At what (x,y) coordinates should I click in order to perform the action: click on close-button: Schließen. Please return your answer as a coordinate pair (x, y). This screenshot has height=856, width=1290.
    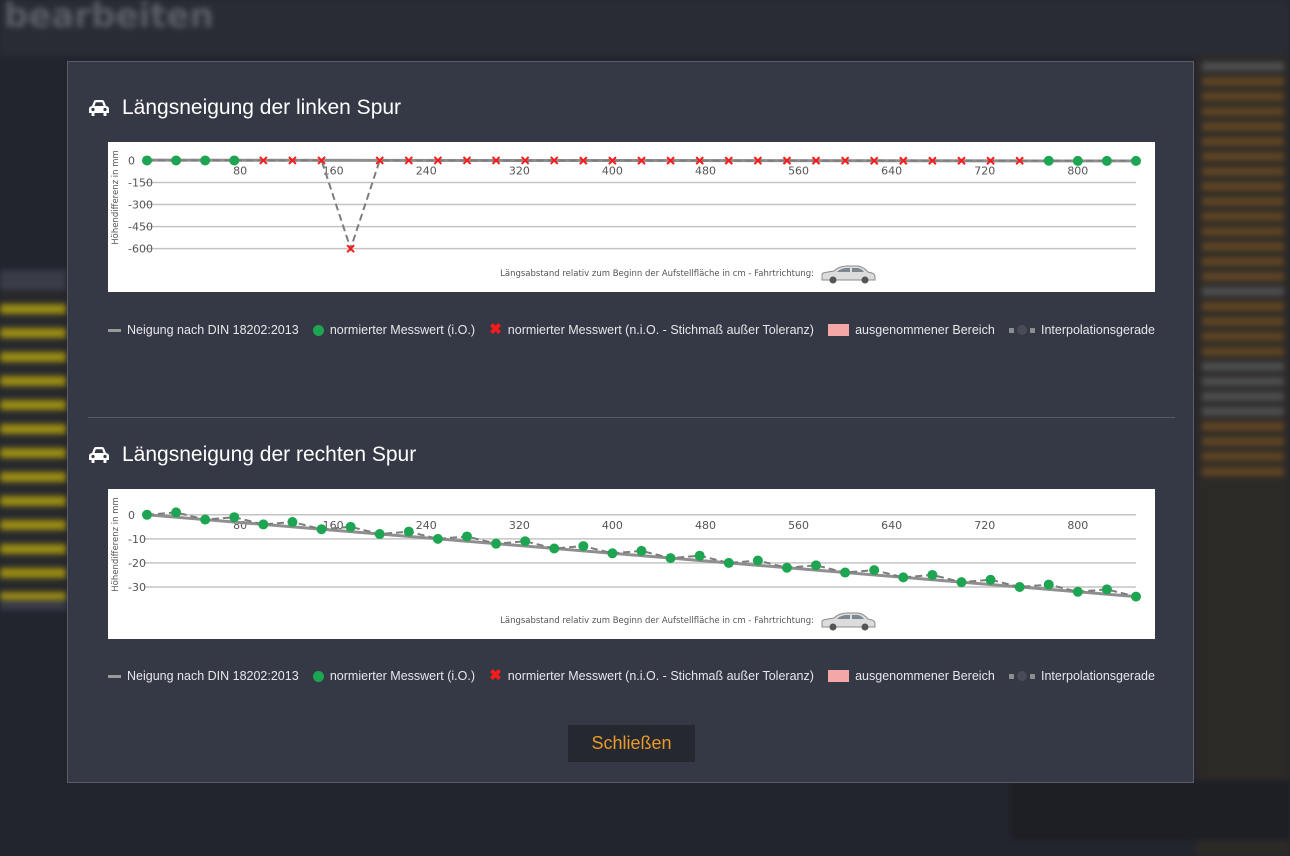
    Looking at the image, I should click on (631, 743).